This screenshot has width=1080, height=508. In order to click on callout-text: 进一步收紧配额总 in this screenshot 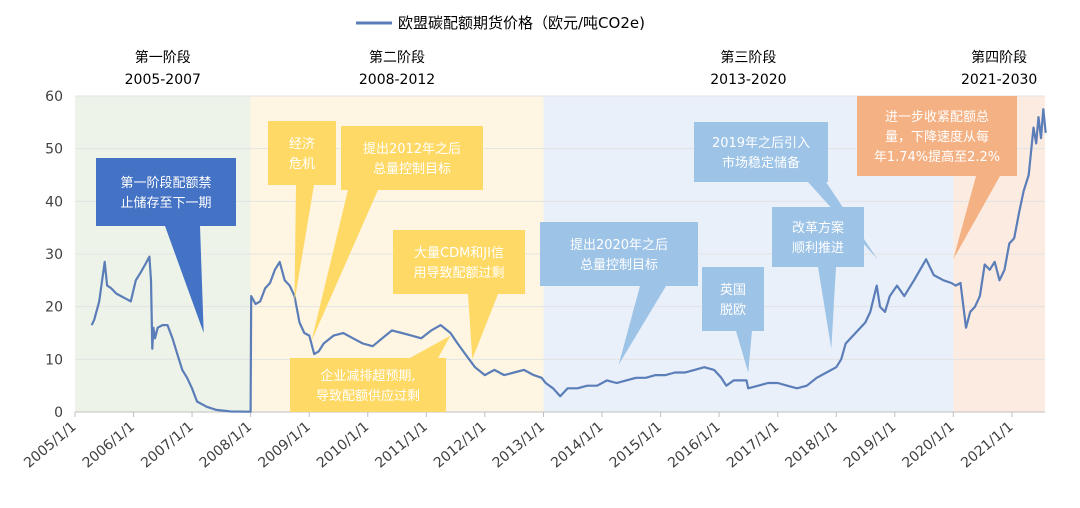, I will do `click(937, 117)`.